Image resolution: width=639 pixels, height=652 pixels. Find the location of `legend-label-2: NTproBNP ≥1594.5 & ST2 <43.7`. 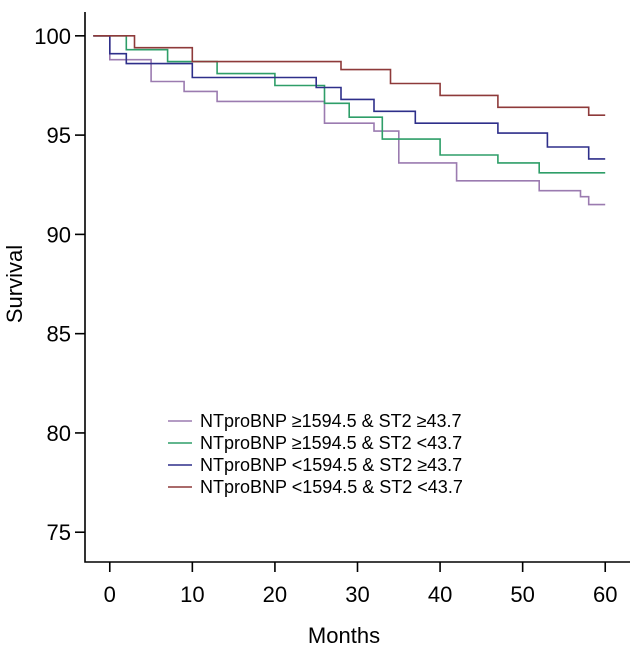

legend-label-2: NTproBNP ≥1594.5 & ST2 <43.7 is located at coordinates (331, 443).